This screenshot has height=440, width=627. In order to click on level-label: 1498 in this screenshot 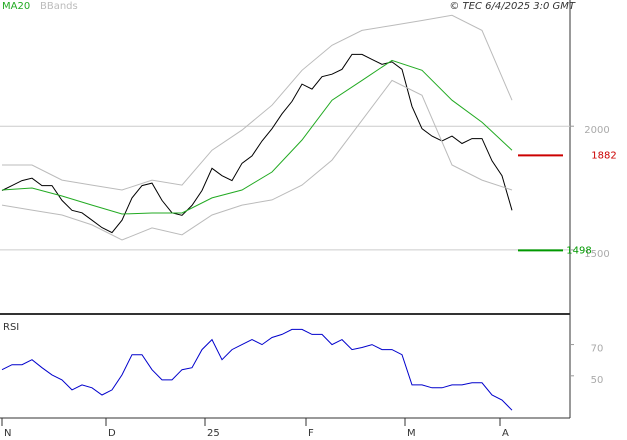, I will do `click(578, 250)`.